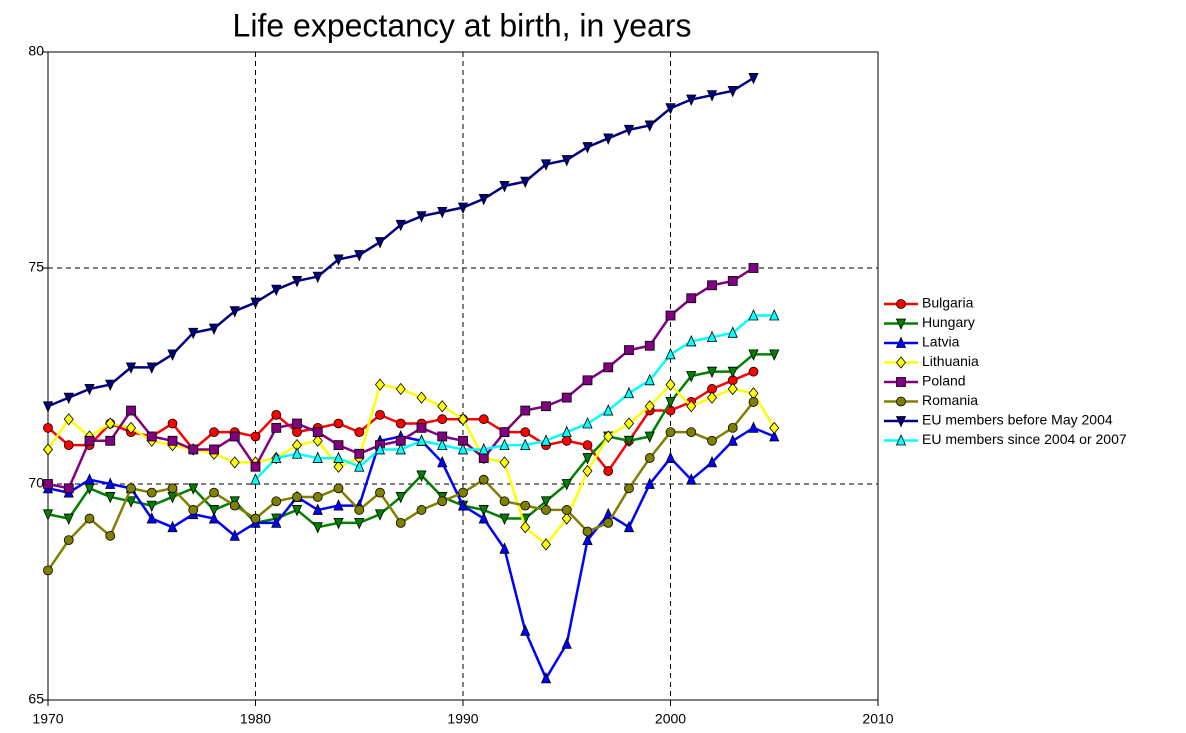  I want to click on chart-title: Life expectancy at birth, in years, so click(462, 25).